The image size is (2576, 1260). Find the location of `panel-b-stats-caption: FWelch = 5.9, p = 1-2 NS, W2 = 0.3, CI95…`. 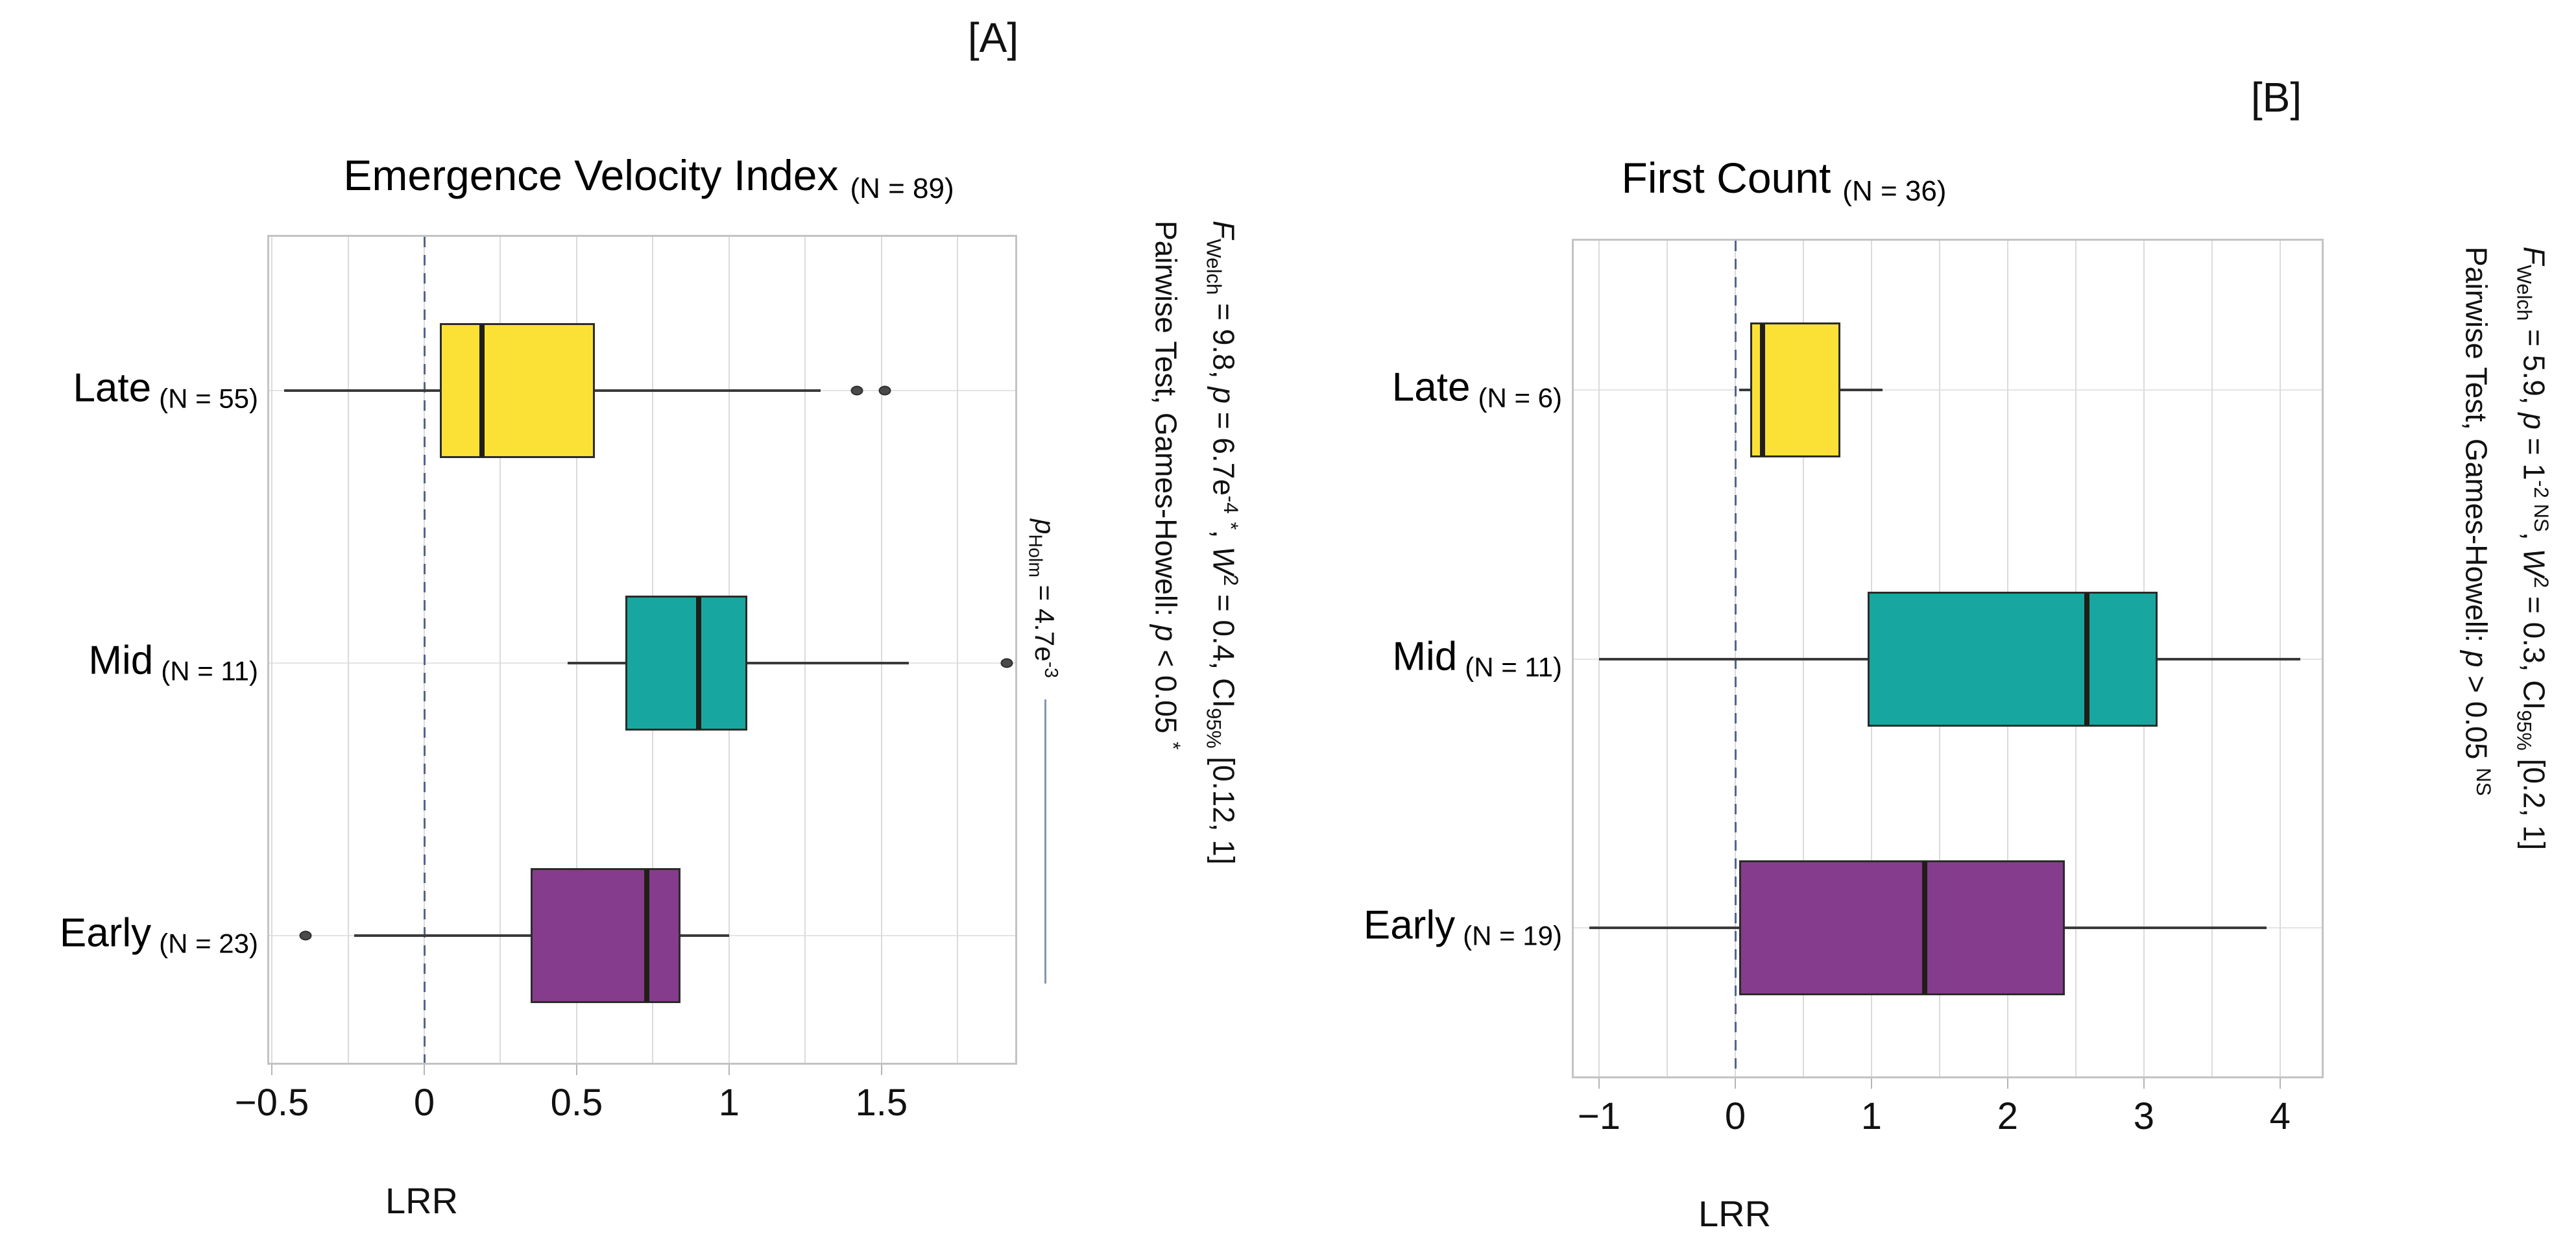

panel-b-stats-caption: FWelch = 5.9, p = 1-2 NS, W2 = 0.3, CI95… is located at coordinates (2509, 683).